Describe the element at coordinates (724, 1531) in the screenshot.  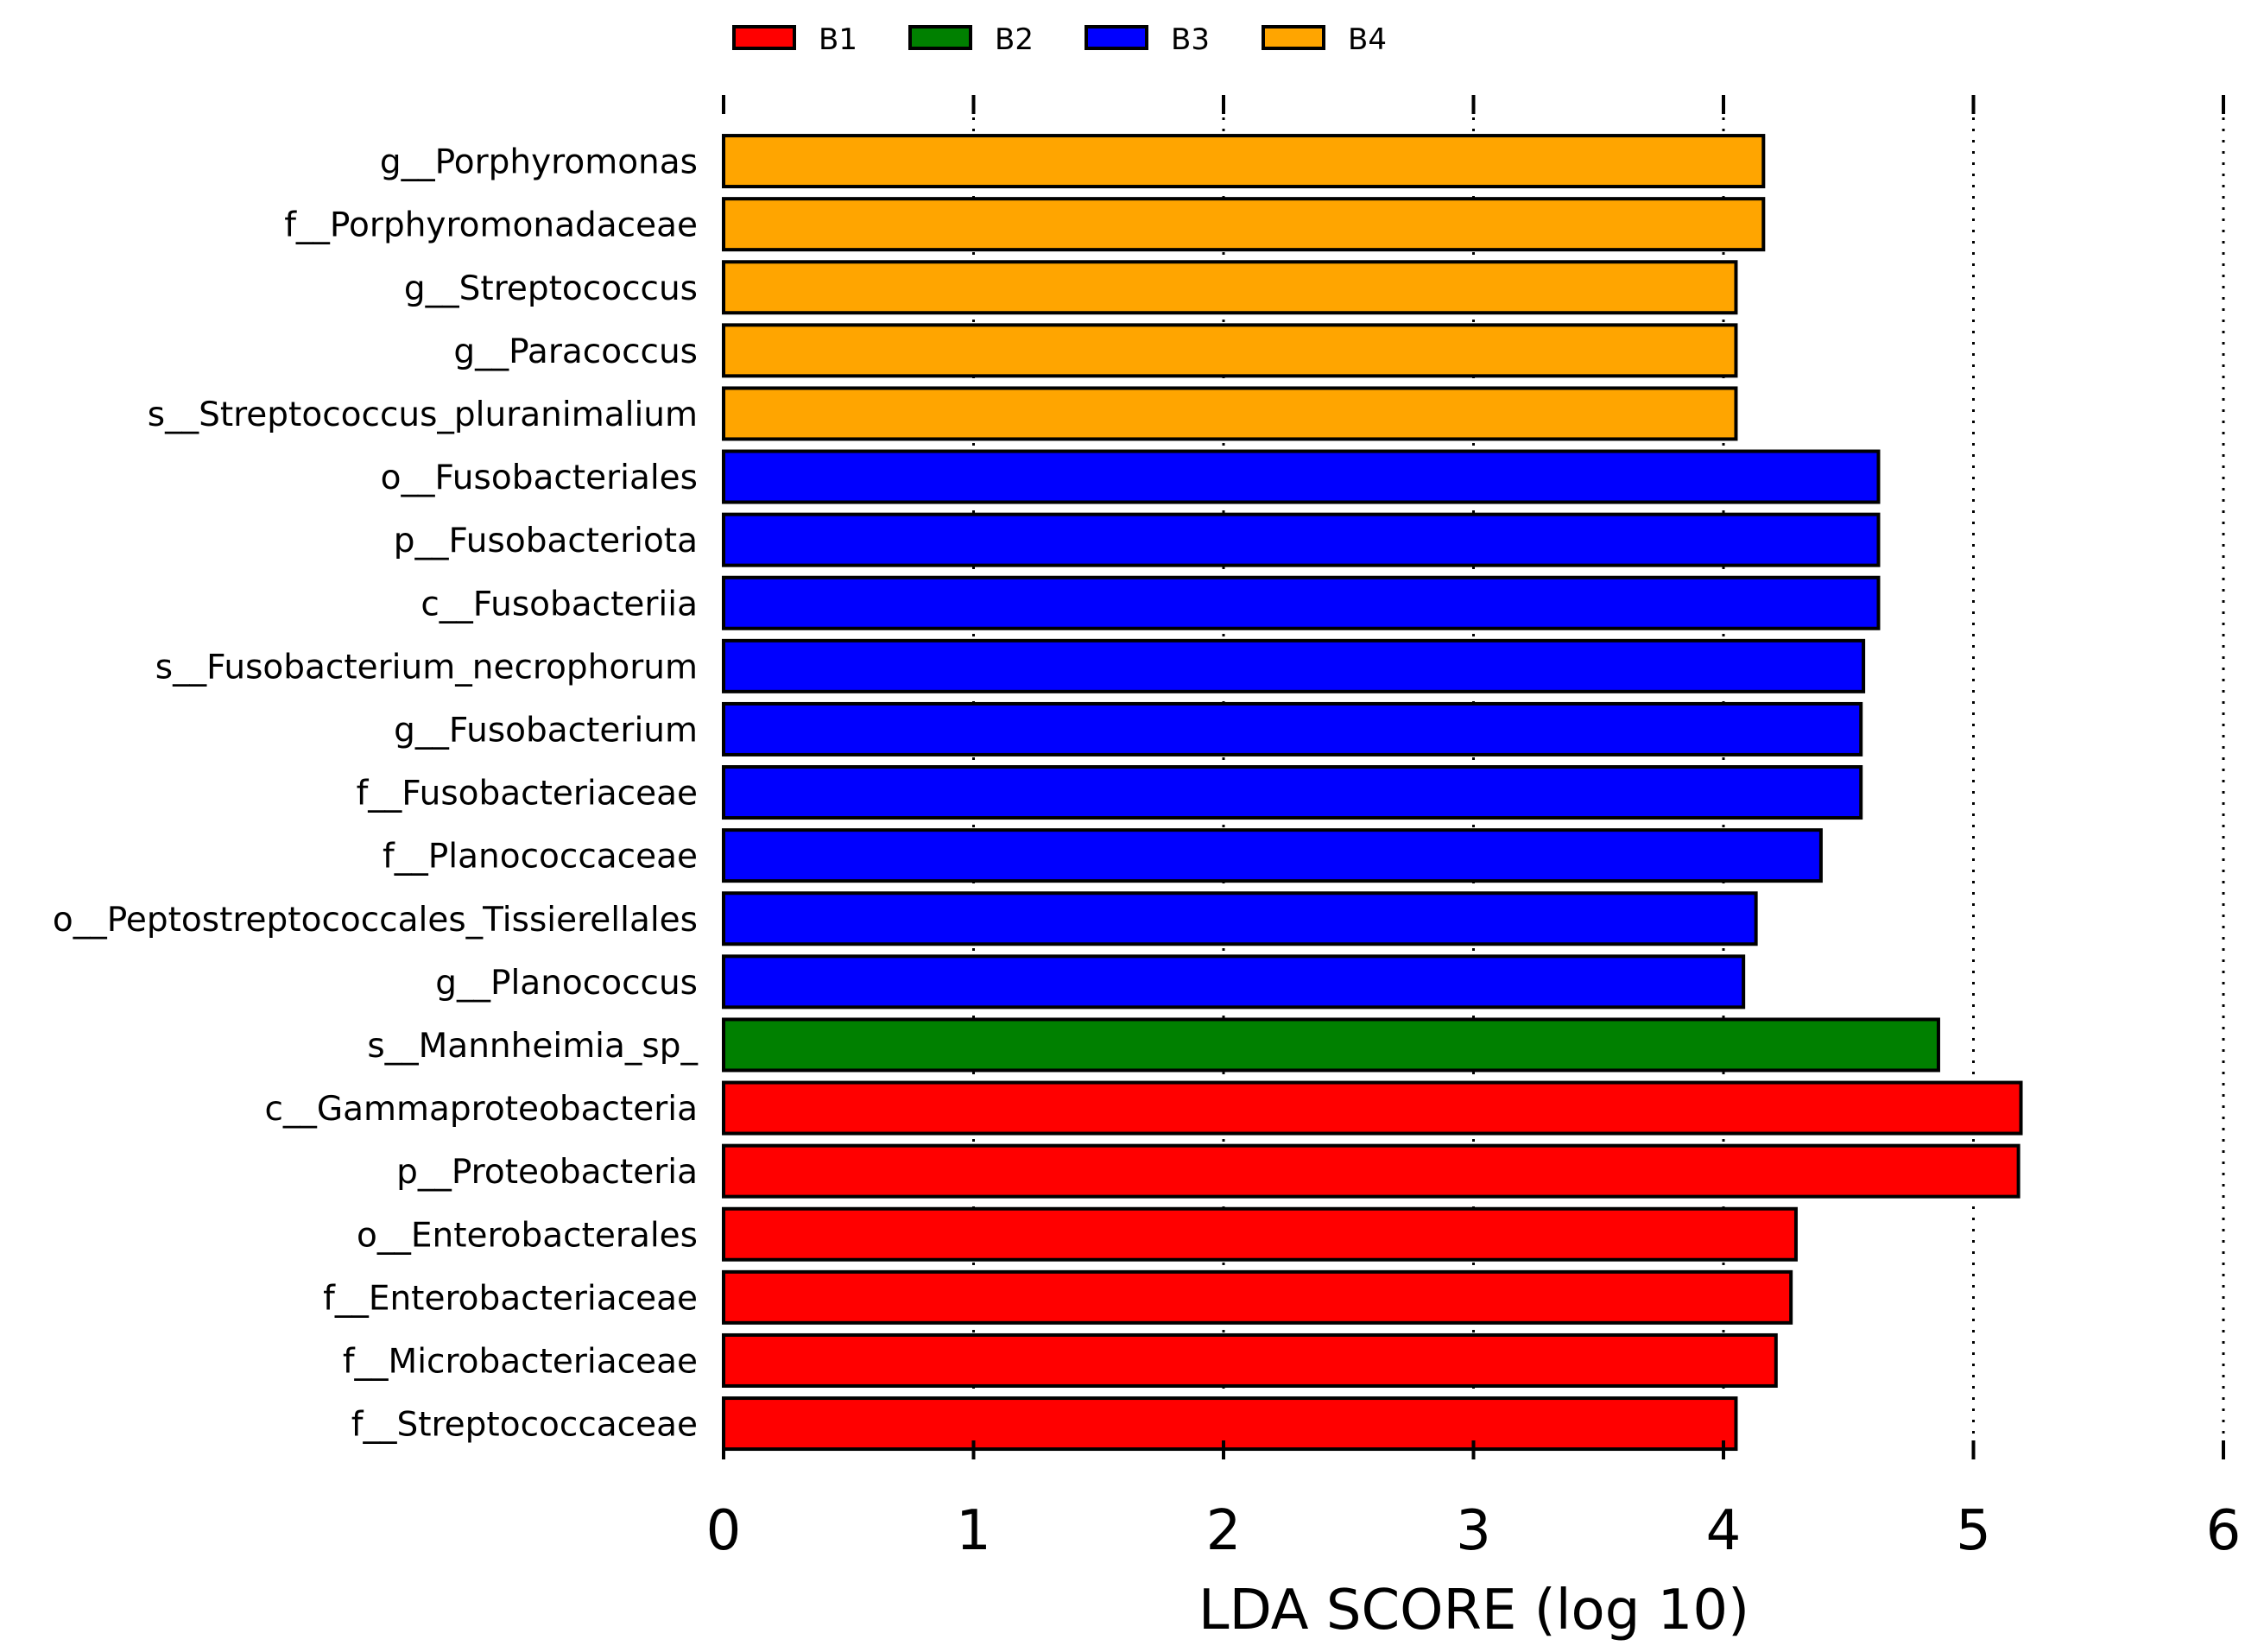
I see `x-tick-label-0: 0` at that location.